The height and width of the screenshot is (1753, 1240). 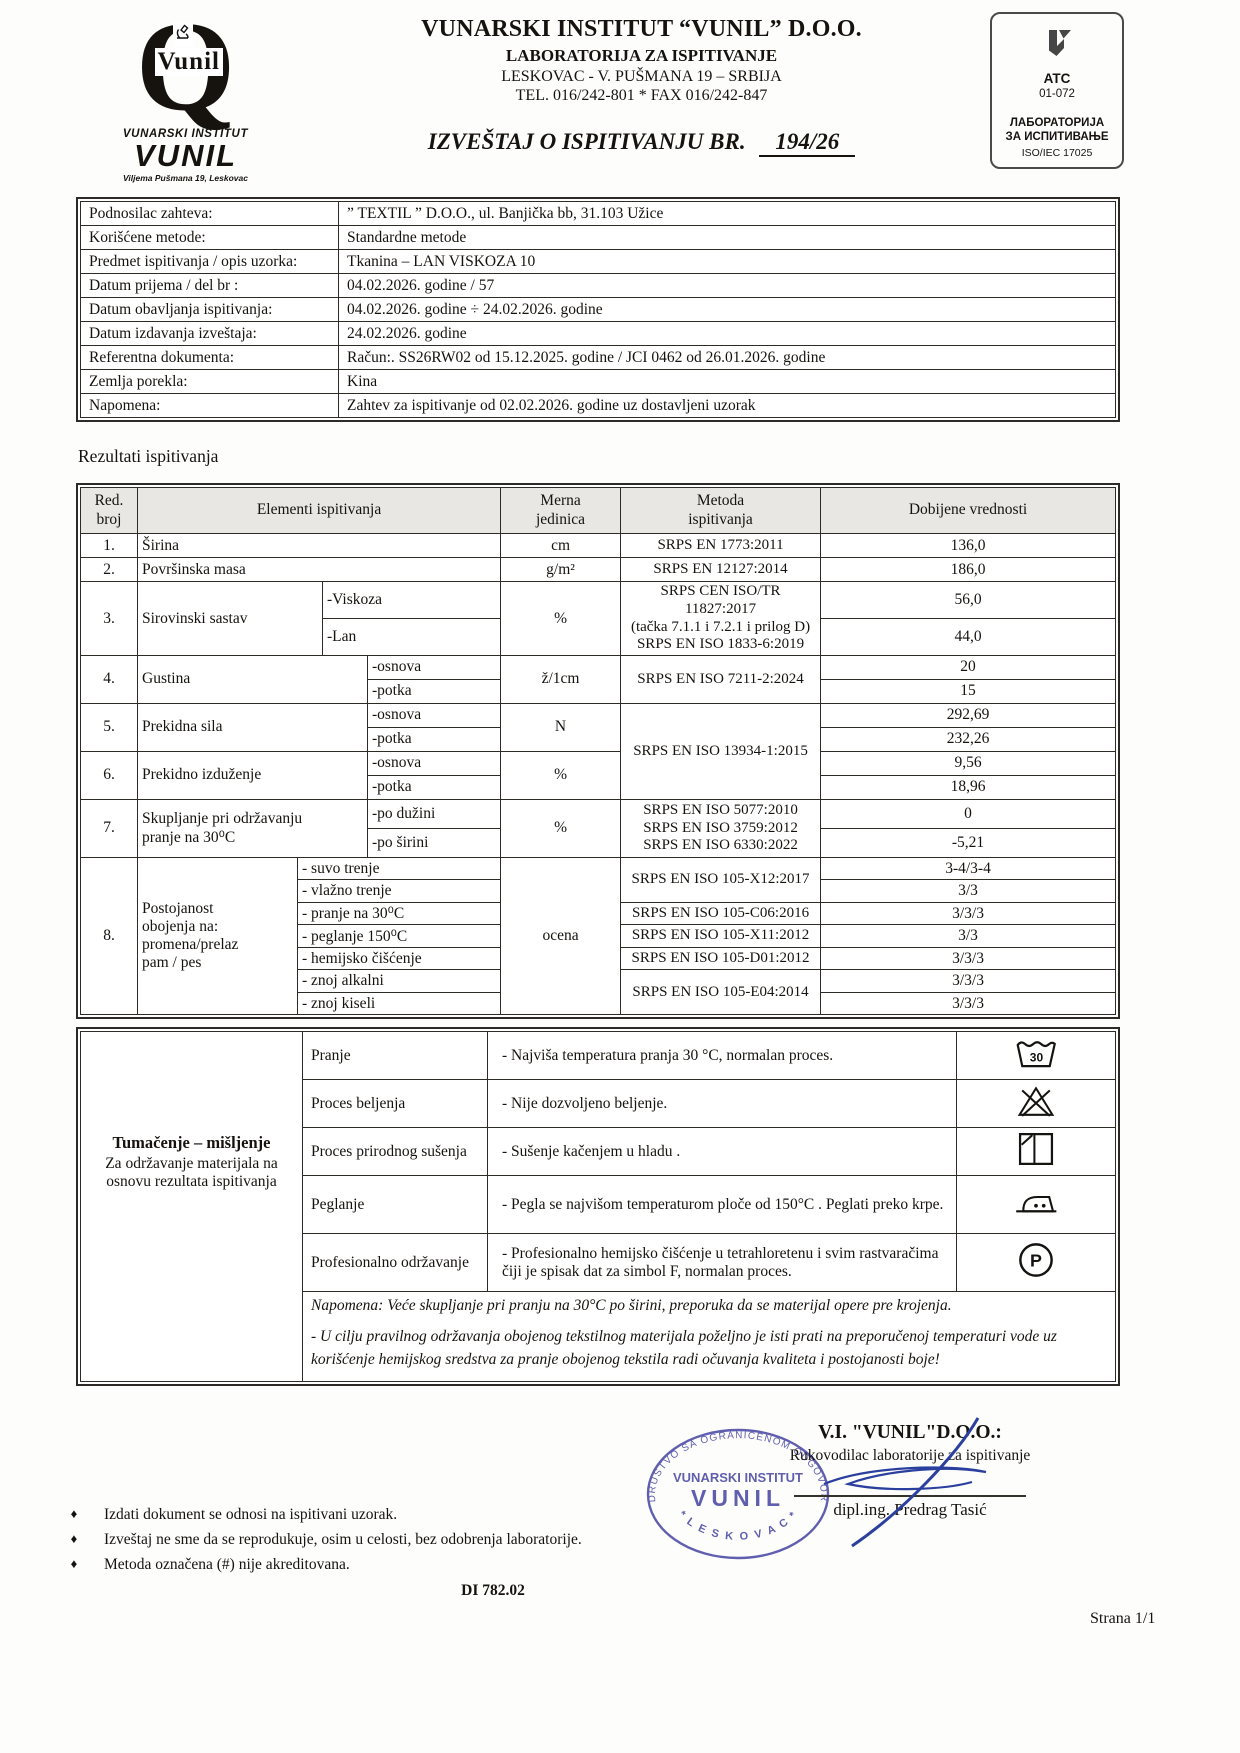 What do you see at coordinates (209, 405) in the screenshot?
I see `info-label: Napomena:` at bounding box center [209, 405].